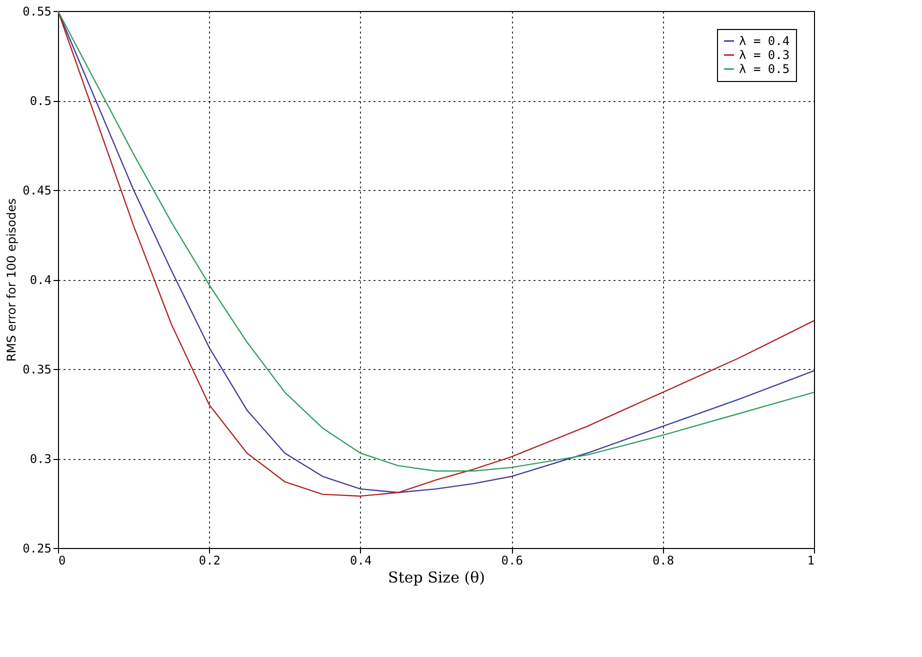  Describe the element at coordinates (41, 459) in the screenshot. I see `y-tick-label: 0.3` at that location.